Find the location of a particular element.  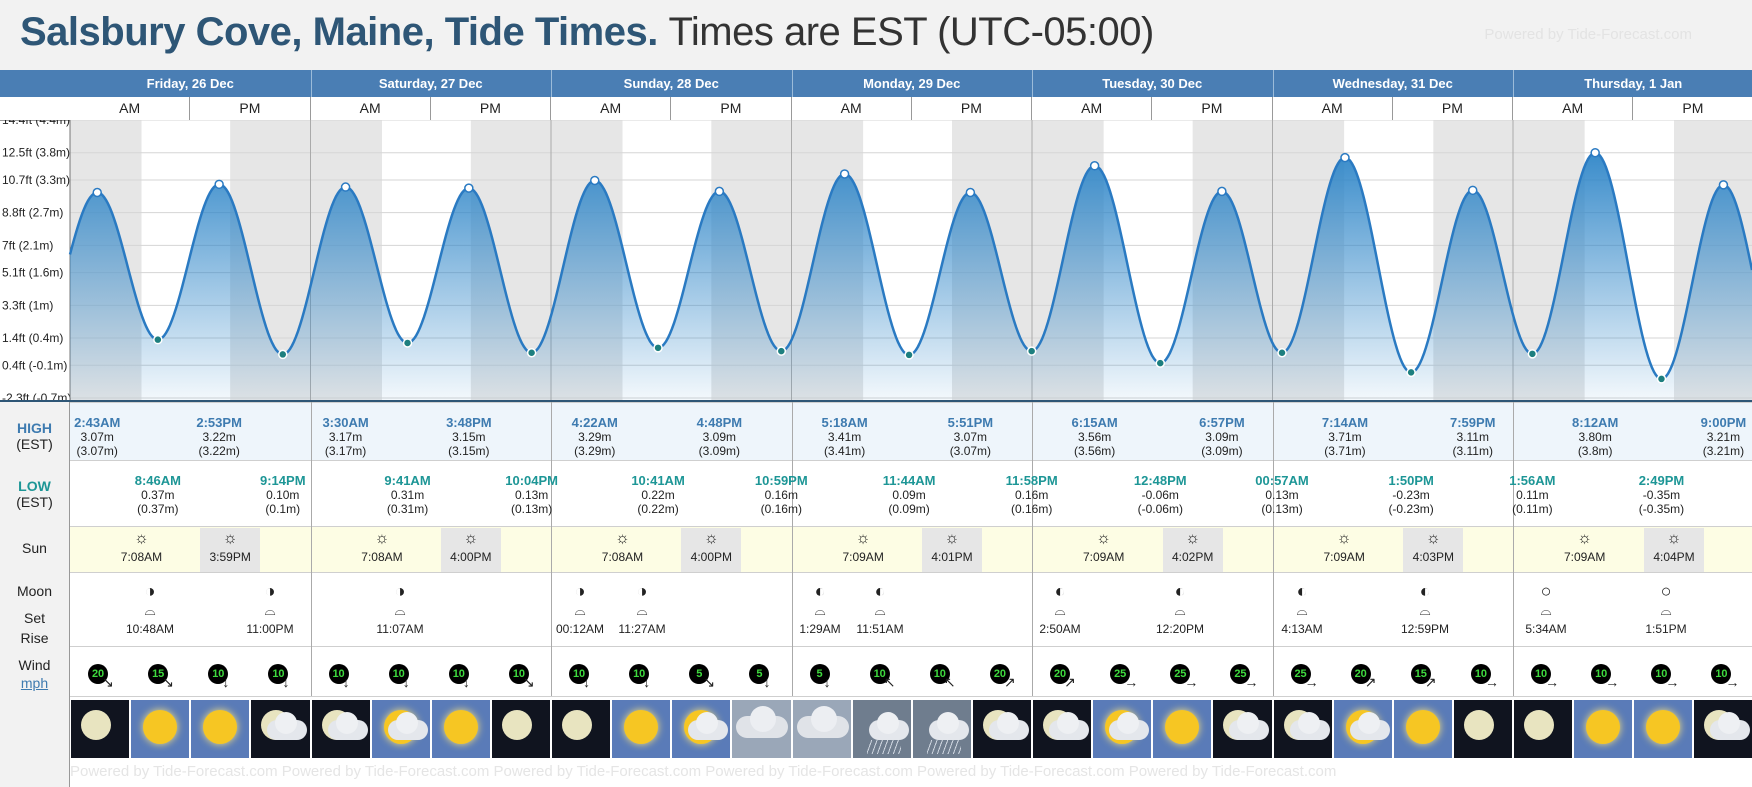

moon-row is located at coordinates (876, 609).